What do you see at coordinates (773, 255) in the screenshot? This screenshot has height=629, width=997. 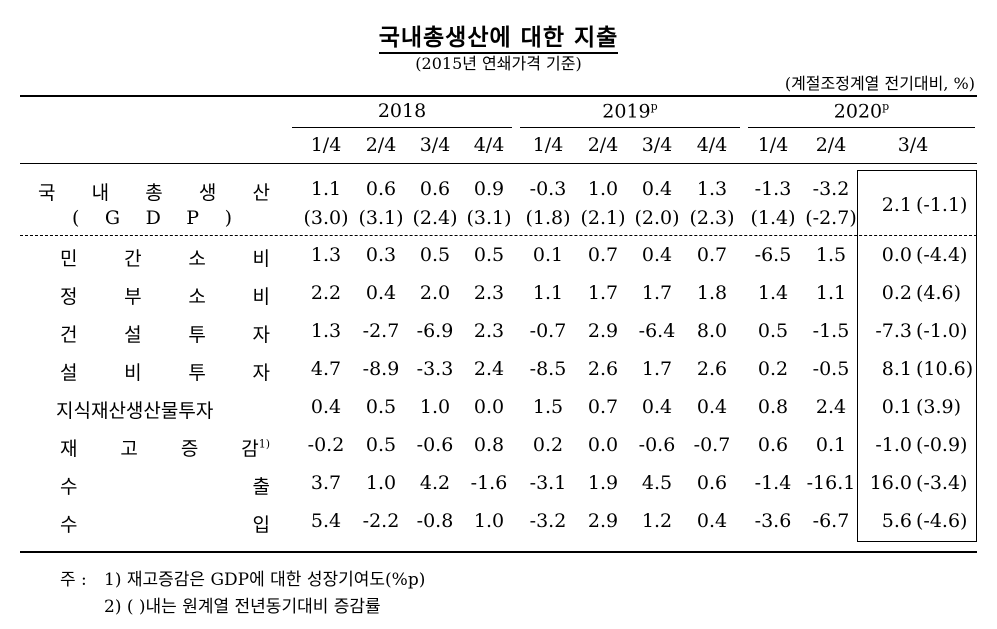 I see `cell-value: -6.5` at bounding box center [773, 255].